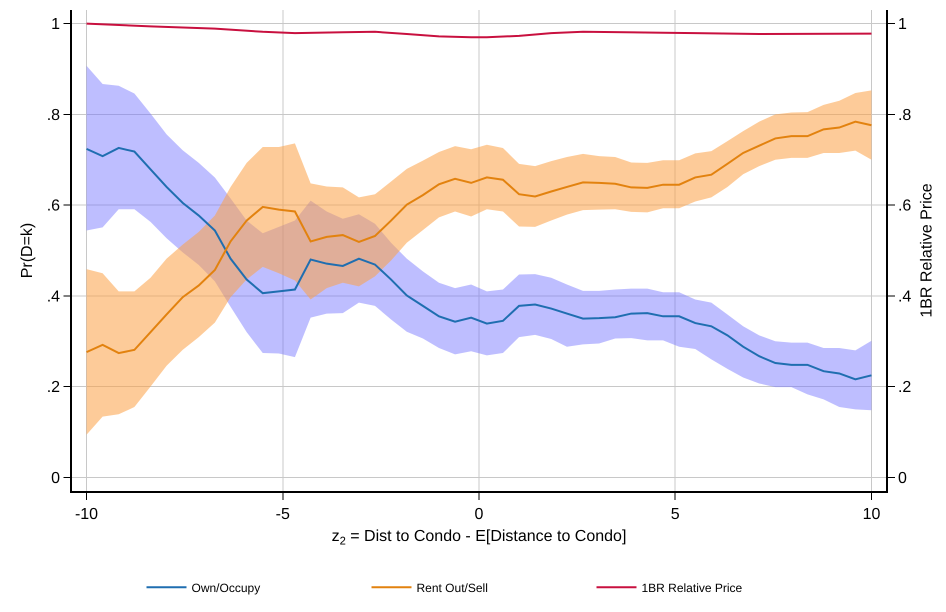  What do you see at coordinates (905, 115) in the screenshot?
I see `y2-tick-label: .8` at bounding box center [905, 115].